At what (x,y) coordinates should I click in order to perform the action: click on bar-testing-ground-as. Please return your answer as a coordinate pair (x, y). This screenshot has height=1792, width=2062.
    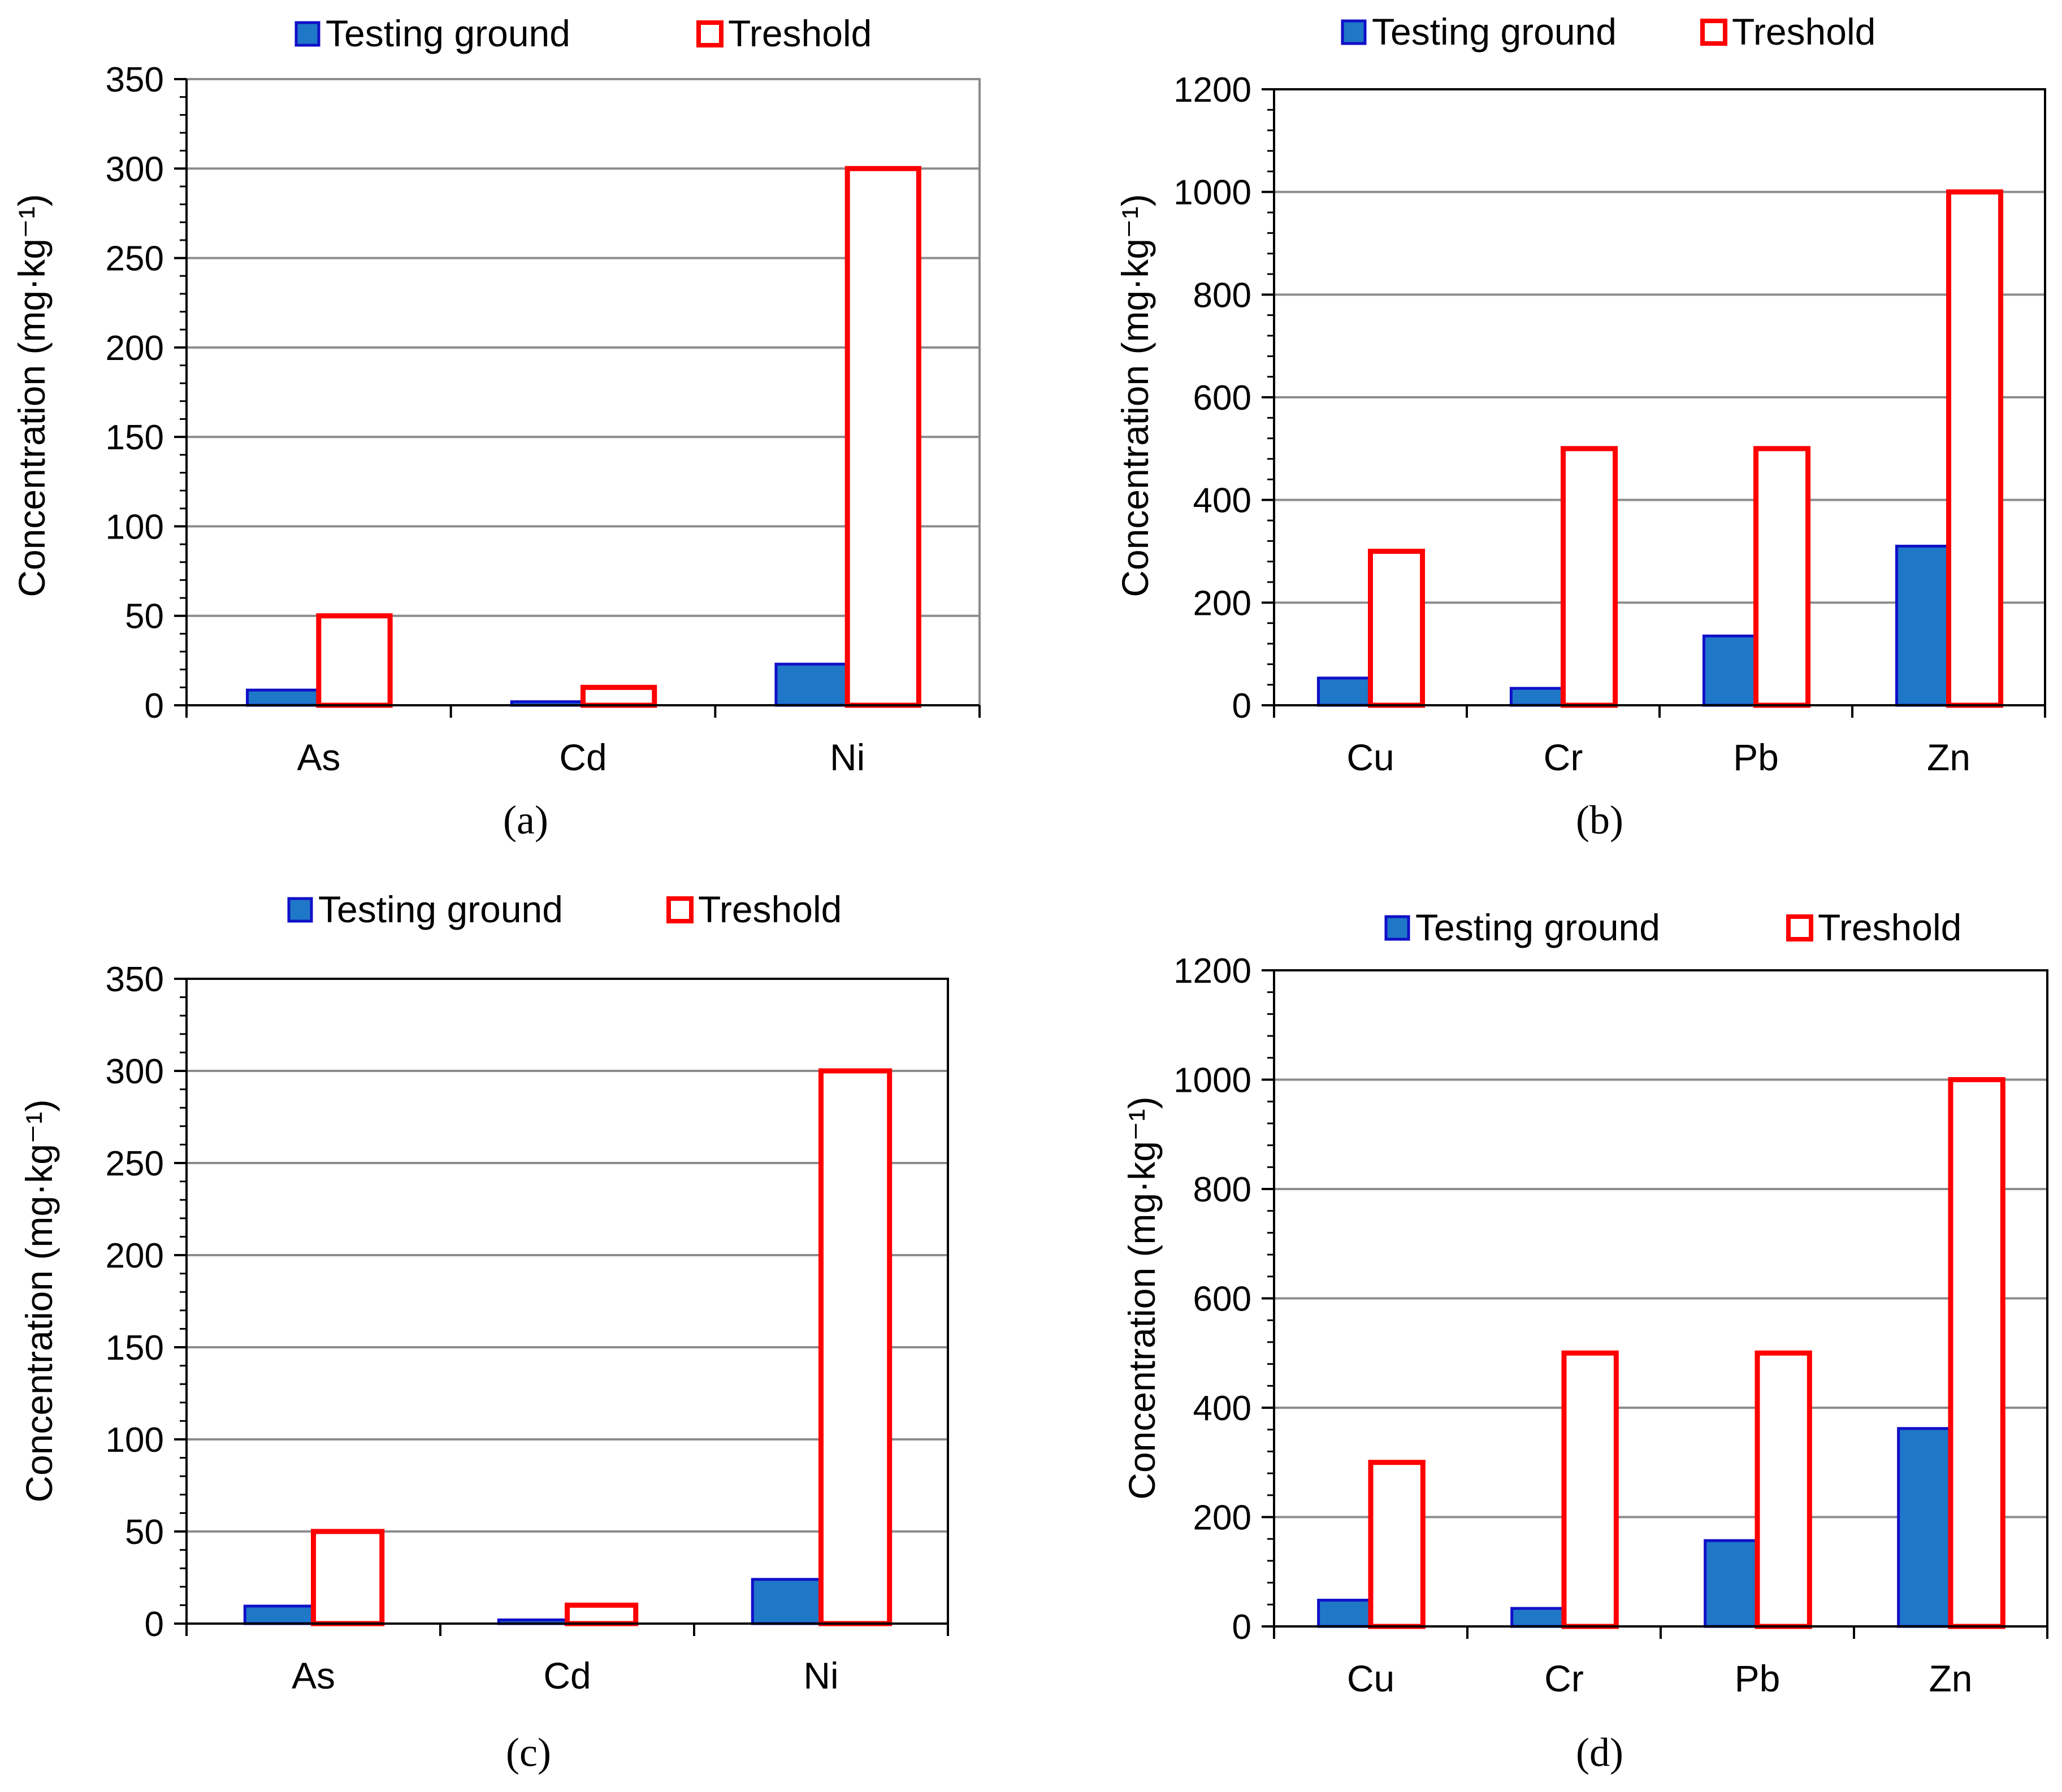
    Looking at the image, I should click on (279, 1614).